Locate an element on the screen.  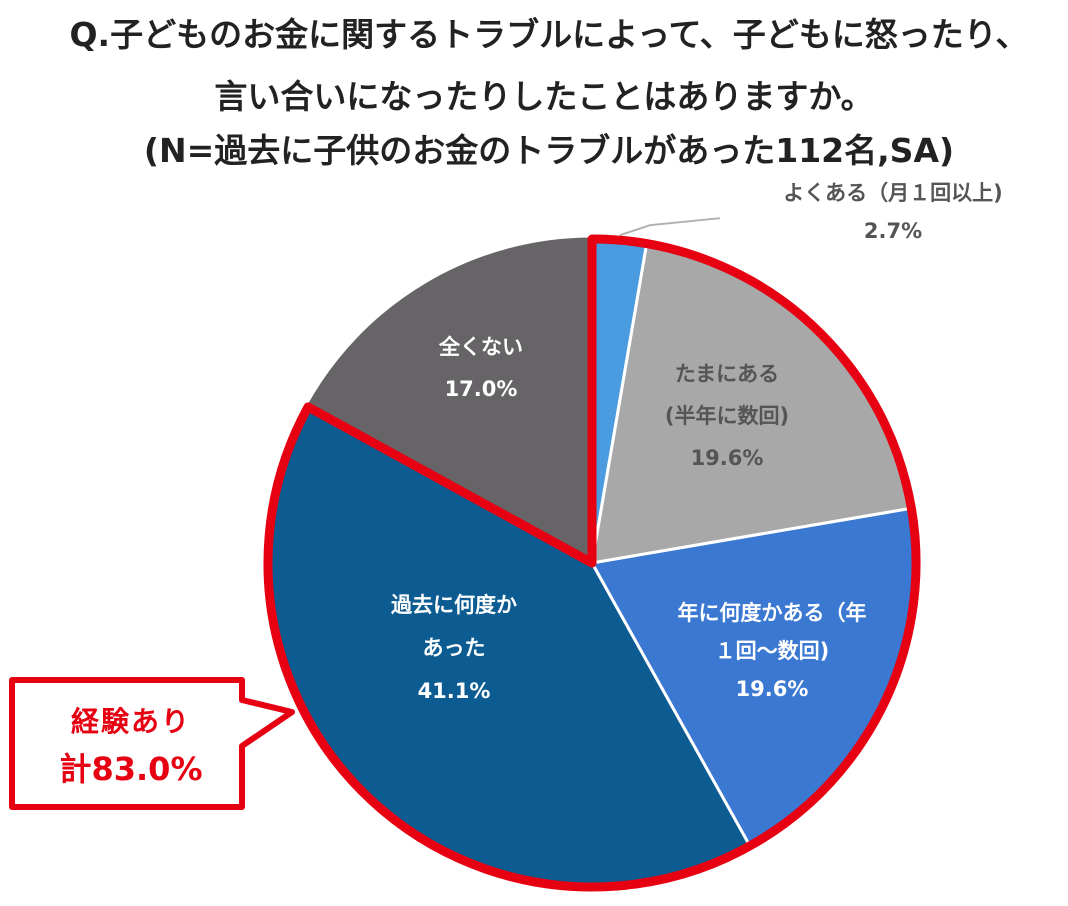
slice-category-label: たまにある is located at coordinates (727, 374).